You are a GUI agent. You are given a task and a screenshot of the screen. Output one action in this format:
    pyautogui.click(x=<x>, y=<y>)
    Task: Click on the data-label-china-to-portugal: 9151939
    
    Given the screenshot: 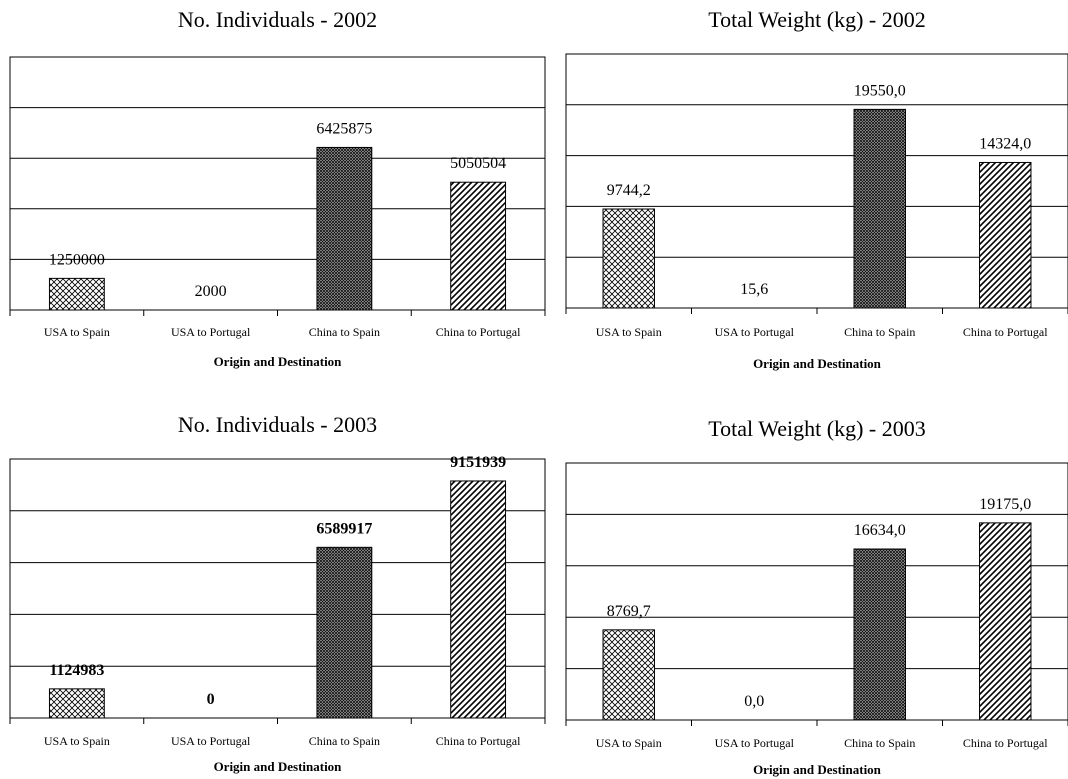 What is the action you would take?
    pyautogui.click(x=478, y=462)
    